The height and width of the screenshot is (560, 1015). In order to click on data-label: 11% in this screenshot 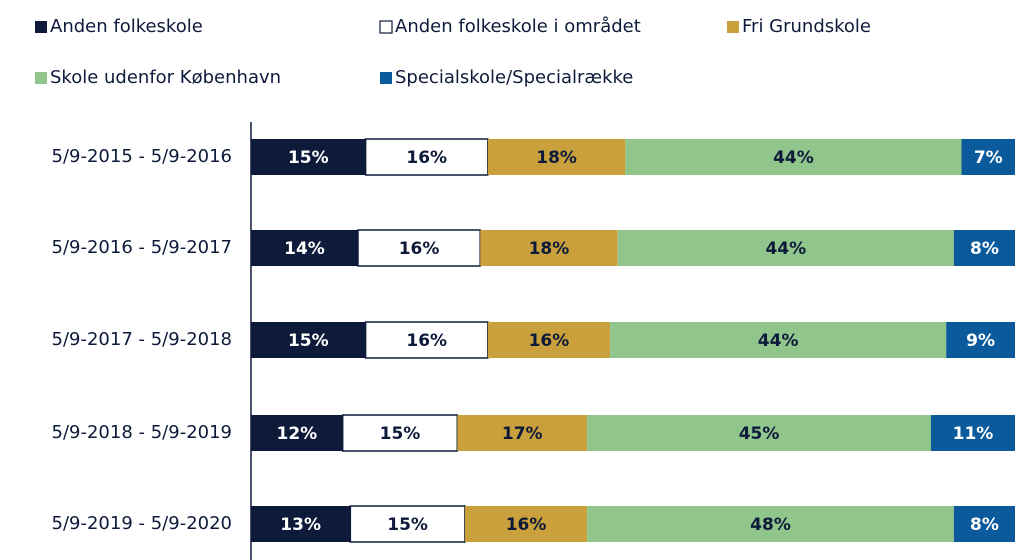, I will do `click(973, 434)`.